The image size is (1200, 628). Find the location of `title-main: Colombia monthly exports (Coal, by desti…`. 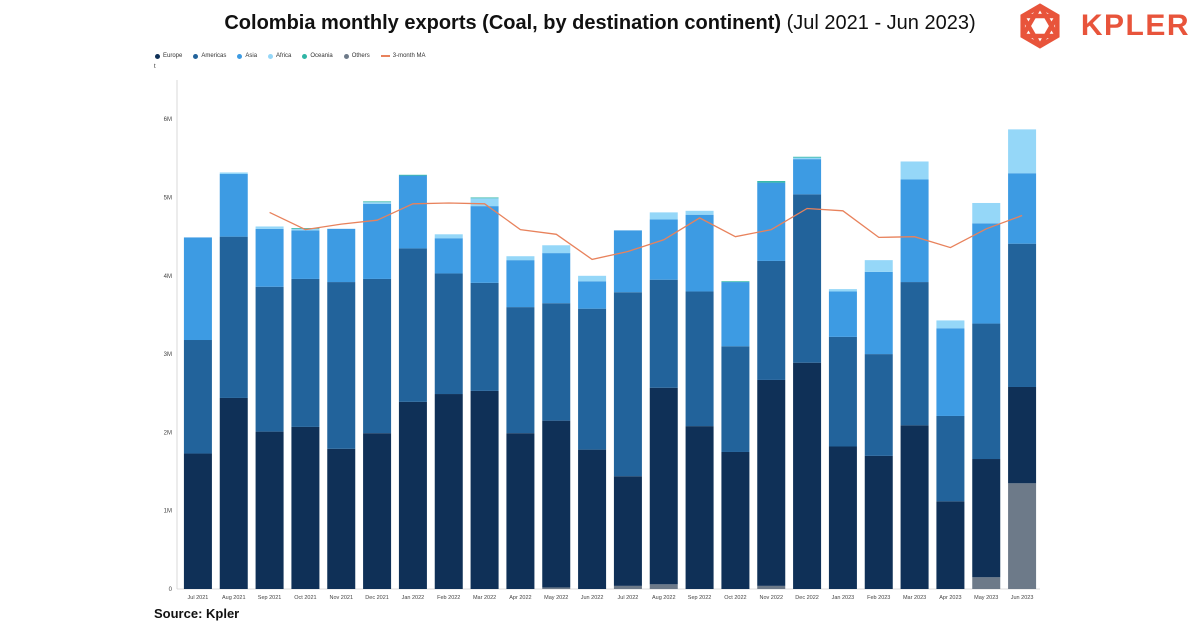

title-main: Colombia monthly exports (Coal, by desti… is located at coordinates (503, 23).